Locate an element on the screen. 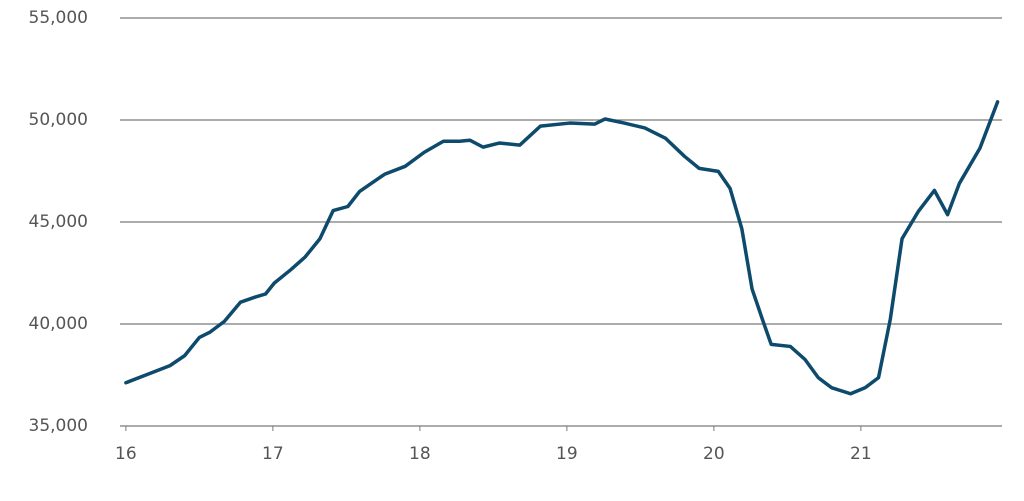 The image size is (1024, 501). x-tick-label: 19 is located at coordinates (567, 454).